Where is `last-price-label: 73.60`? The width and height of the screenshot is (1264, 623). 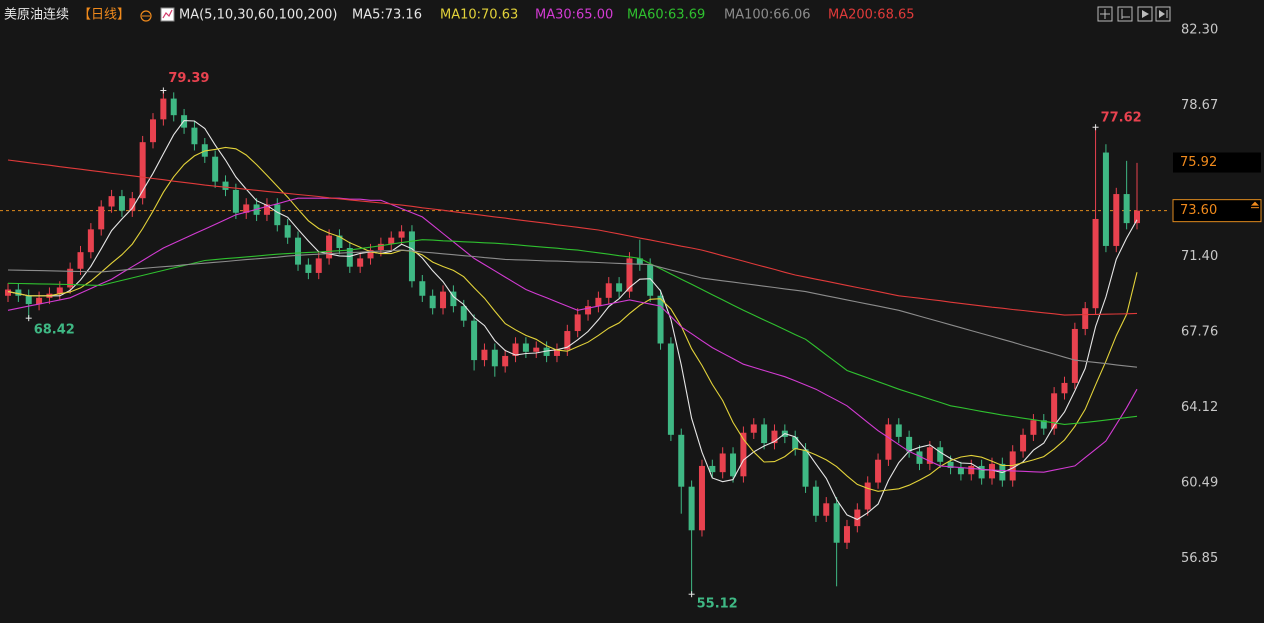 last-price-label: 73.60 is located at coordinates (1198, 210).